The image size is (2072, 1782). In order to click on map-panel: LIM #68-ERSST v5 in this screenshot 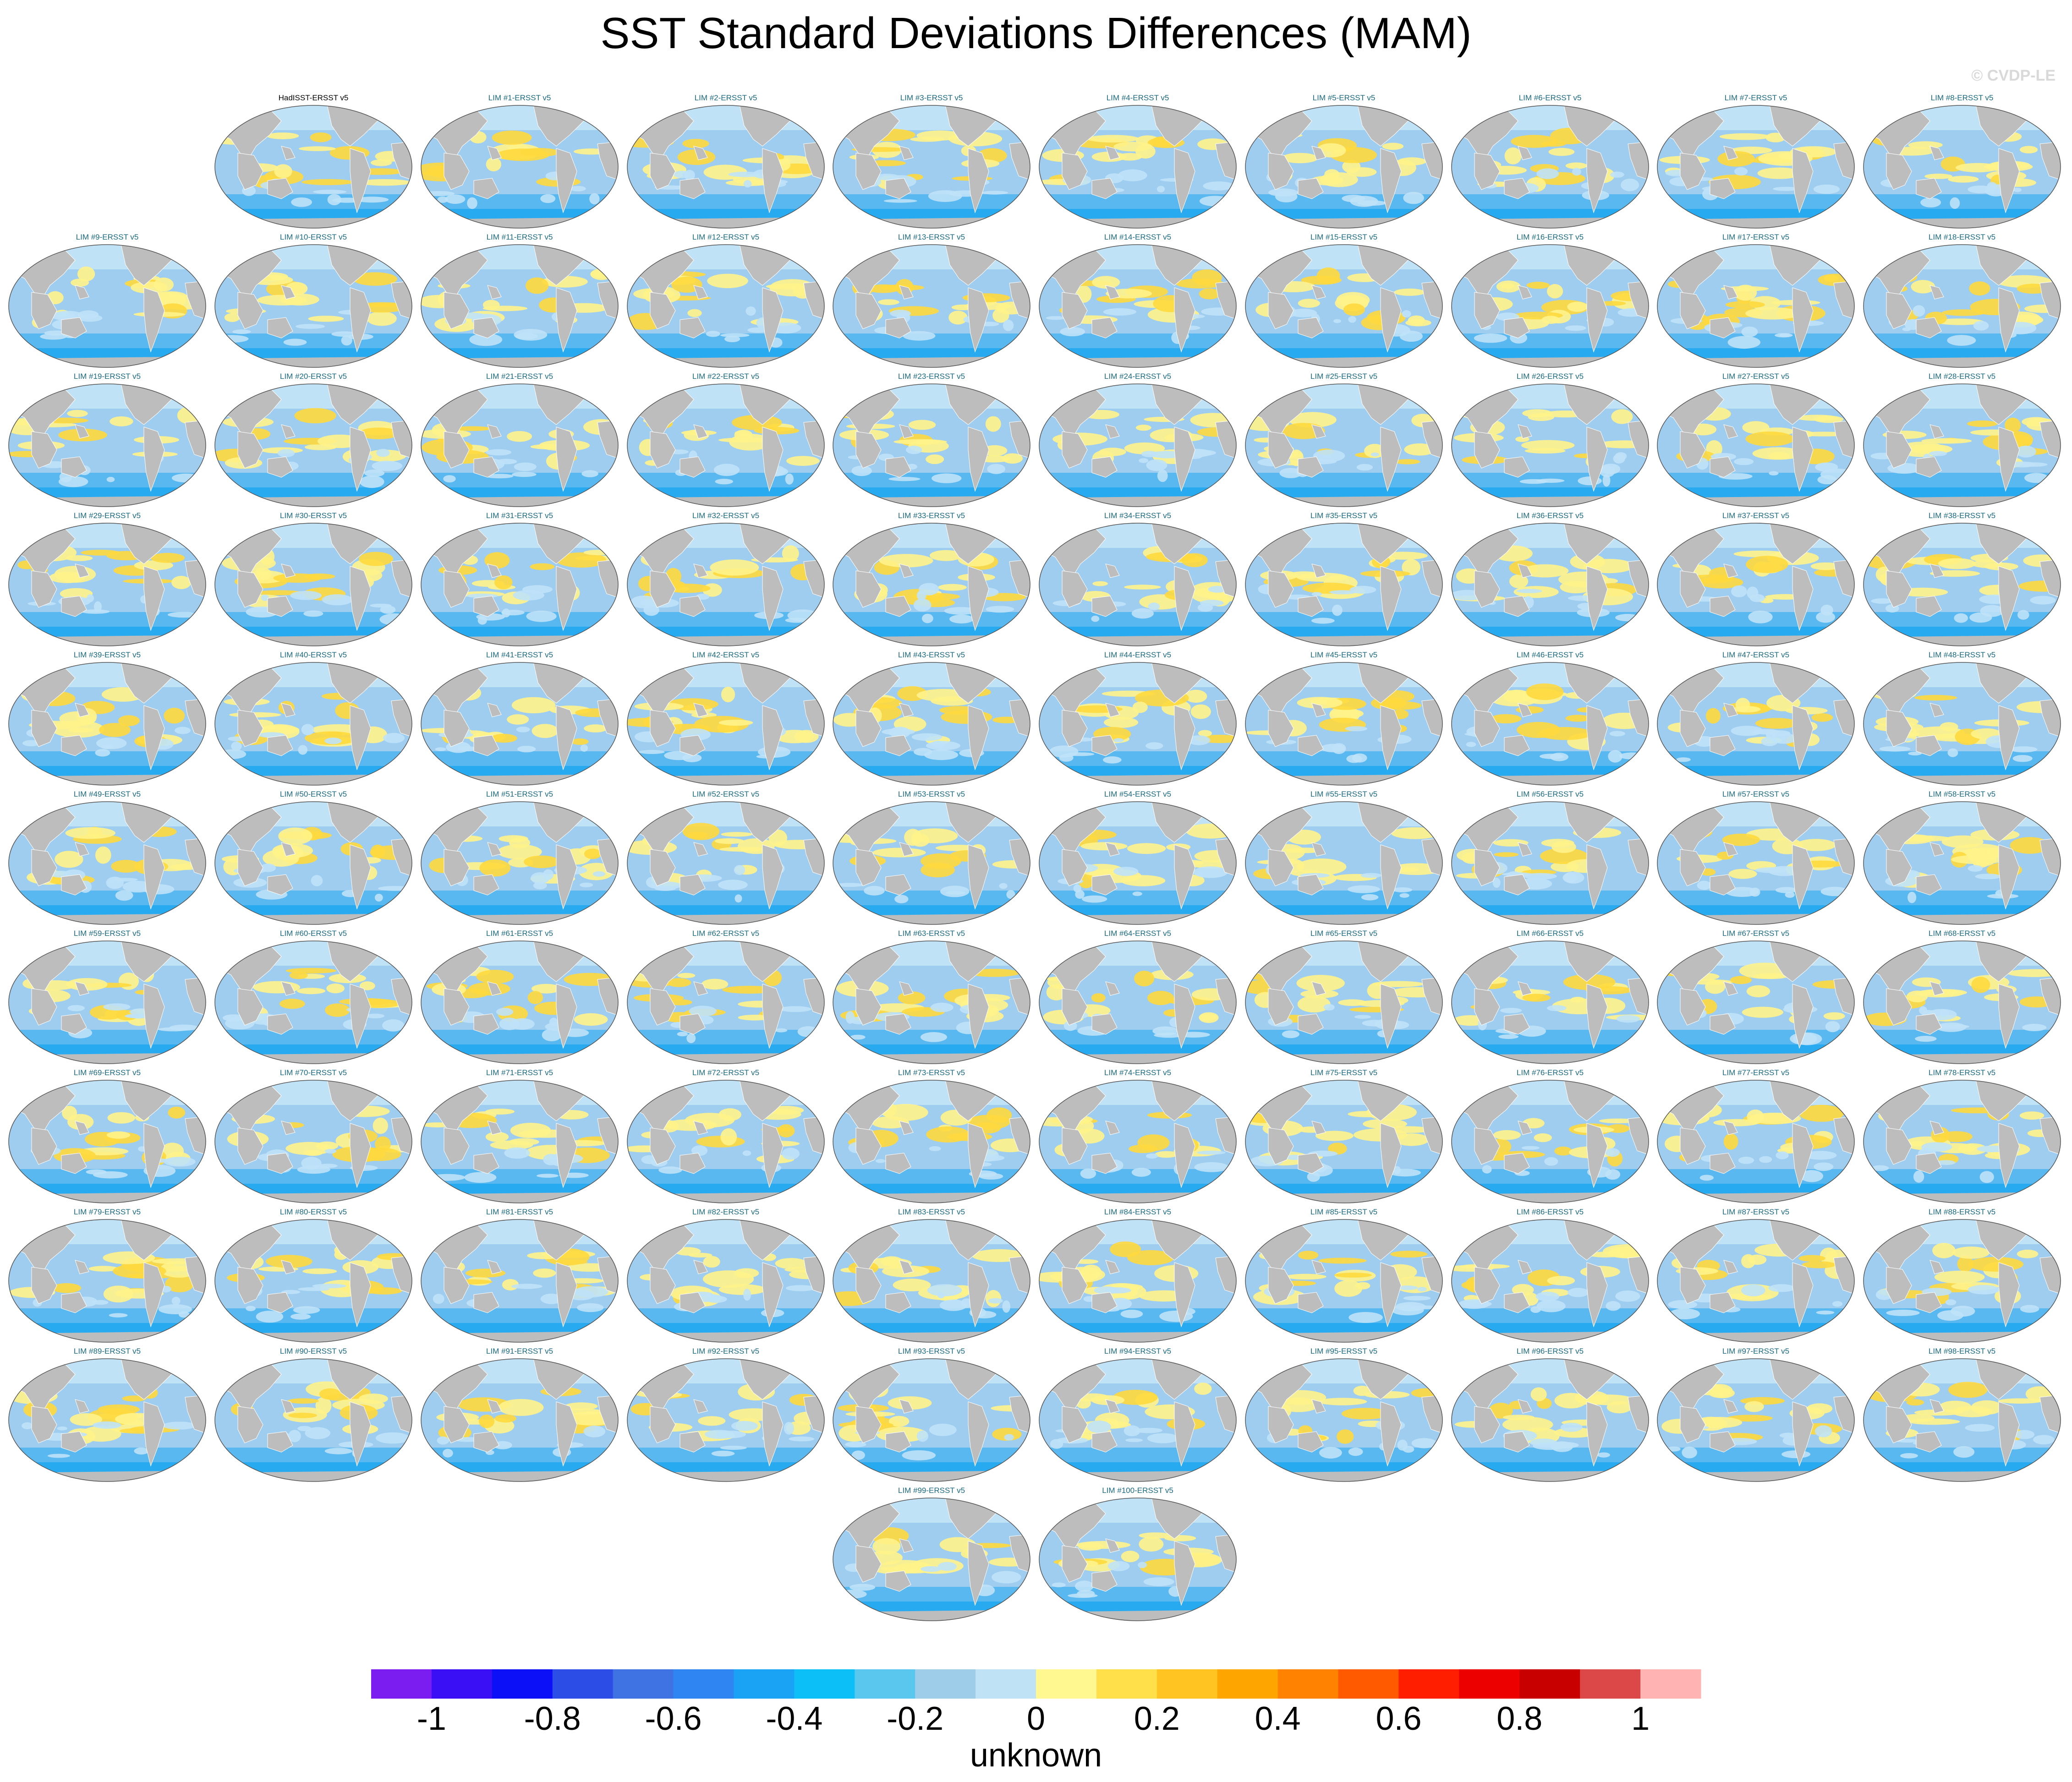, I will do `click(1962, 998)`.